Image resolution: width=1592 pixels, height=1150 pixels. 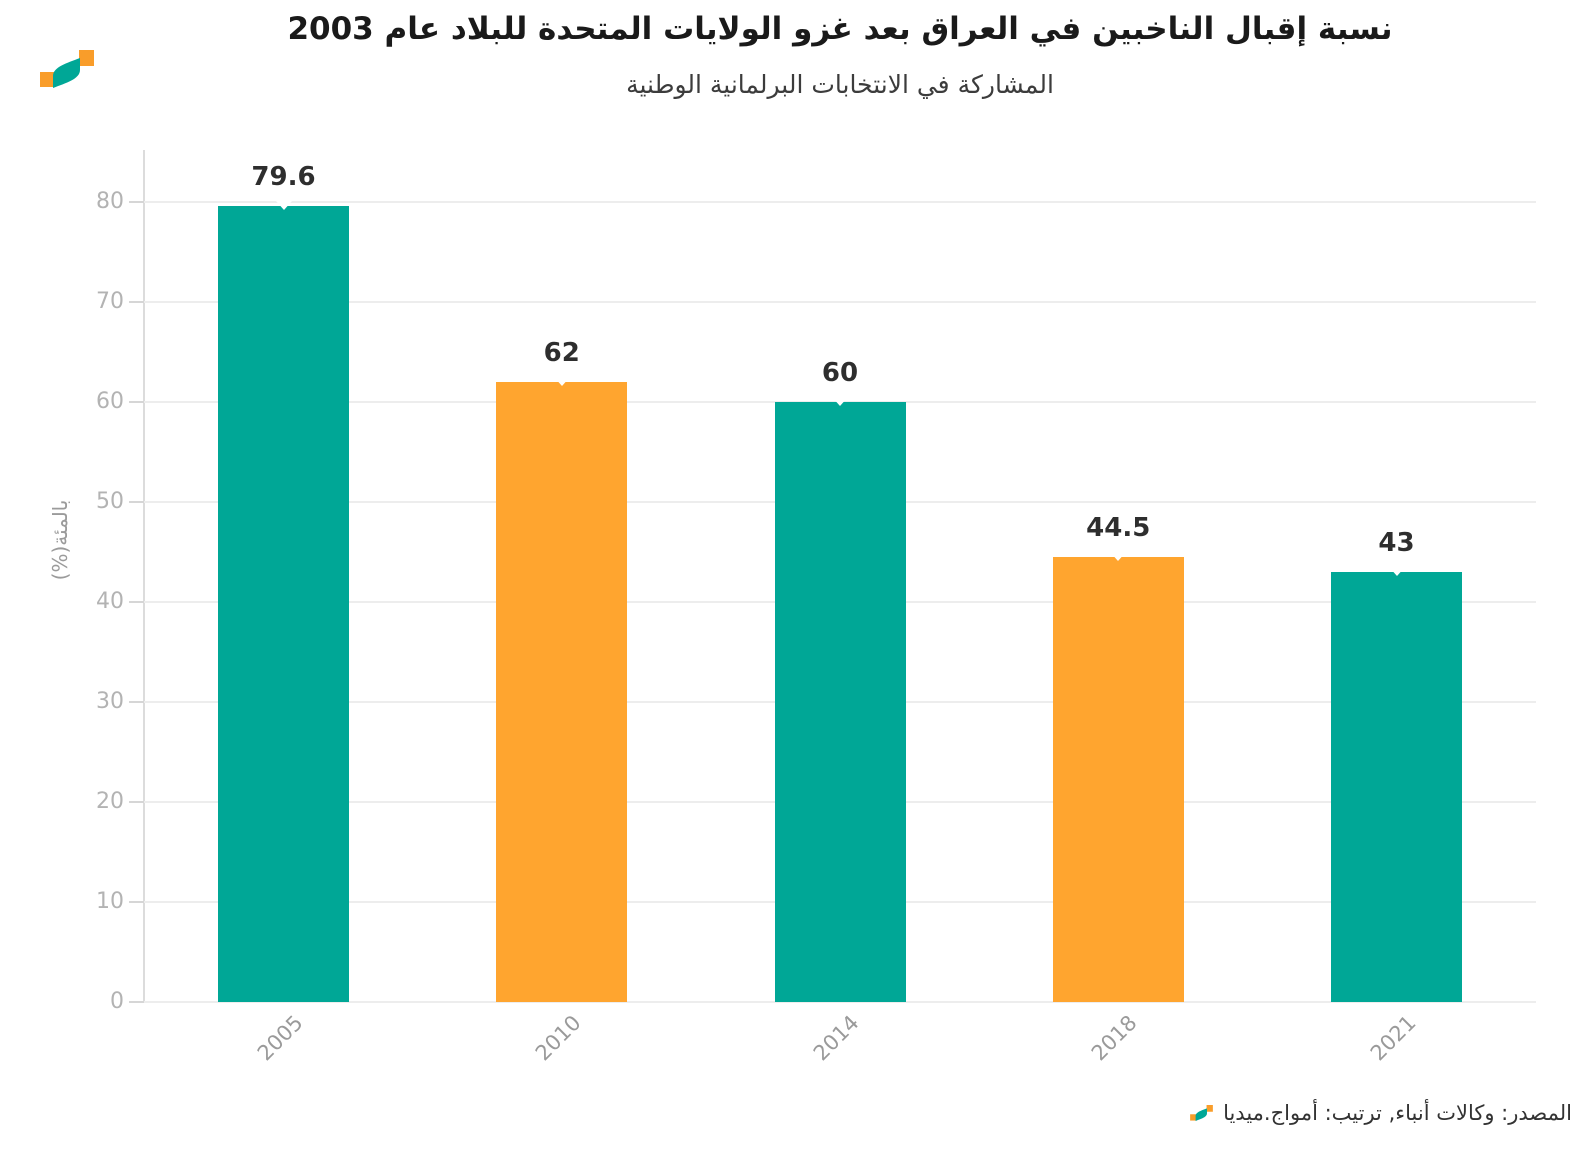 What do you see at coordinates (1396, 543) in the screenshot?
I see `value-label-2021: 43` at bounding box center [1396, 543].